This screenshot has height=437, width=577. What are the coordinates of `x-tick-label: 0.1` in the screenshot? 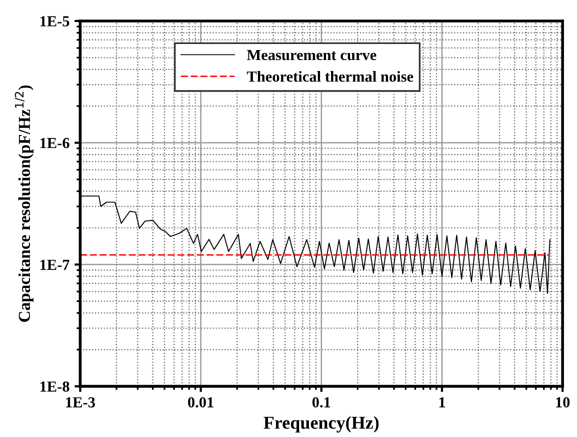 It's located at (321, 402).